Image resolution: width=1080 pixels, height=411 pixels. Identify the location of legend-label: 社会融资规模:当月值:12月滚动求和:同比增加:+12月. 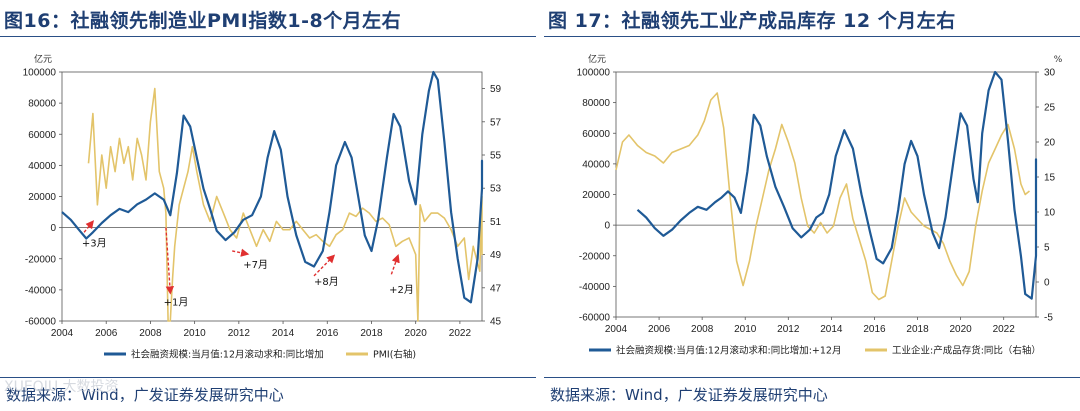
(728, 351).